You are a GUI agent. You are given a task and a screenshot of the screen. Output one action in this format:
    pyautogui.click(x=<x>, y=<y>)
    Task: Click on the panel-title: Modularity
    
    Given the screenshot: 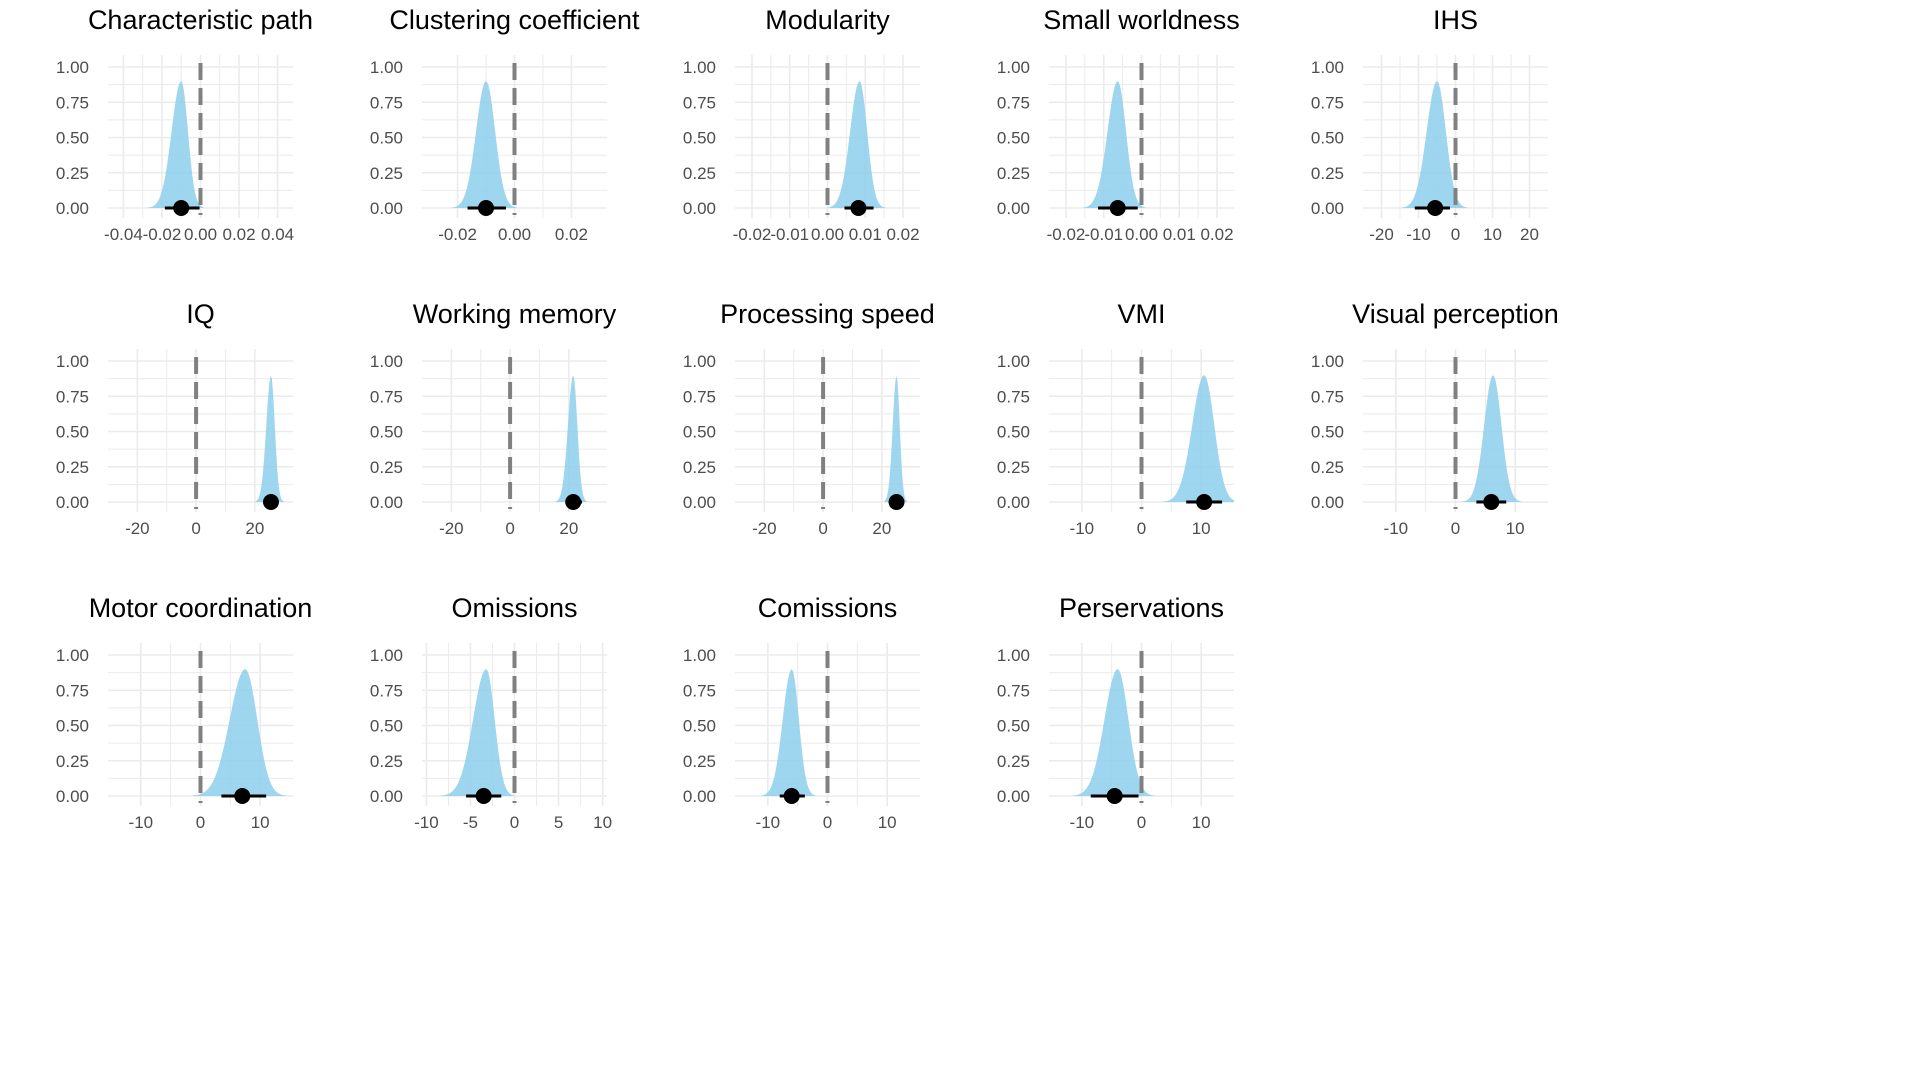 What is the action you would take?
    pyautogui.click(x=827, y=20)
    